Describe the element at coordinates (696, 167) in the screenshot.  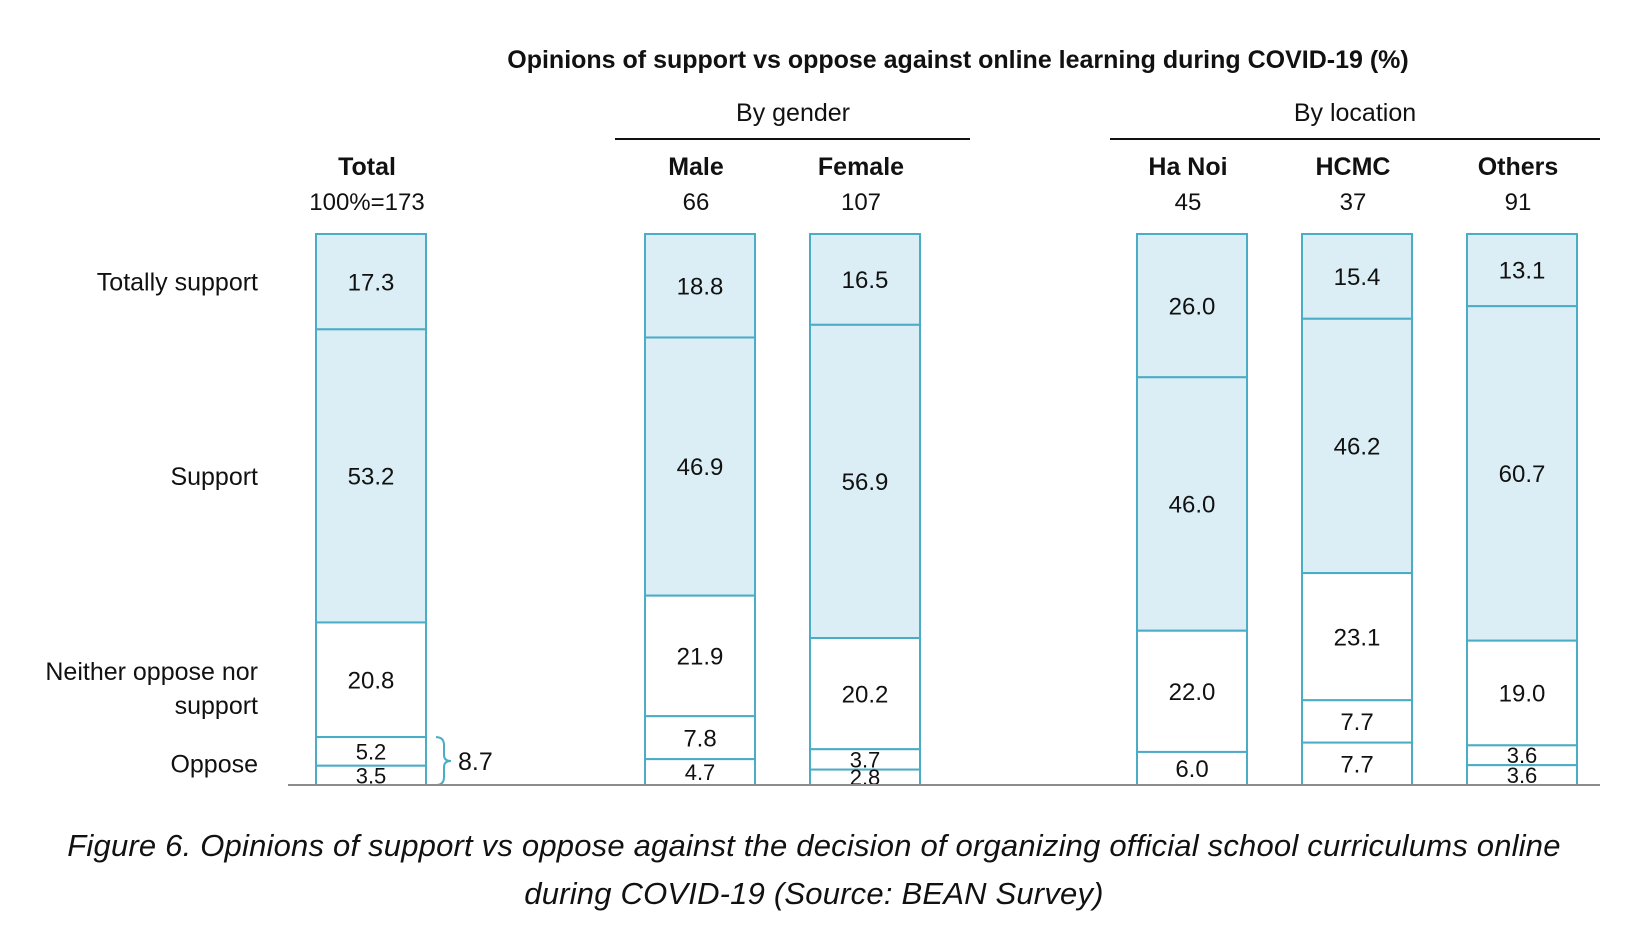
I see `category-name-male: Male` at that location.